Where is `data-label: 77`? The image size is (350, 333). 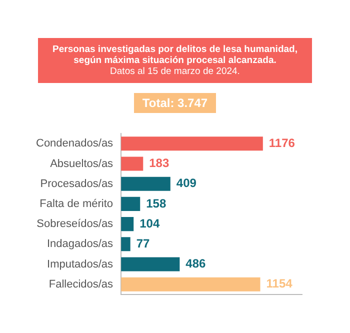 data-label: 77 is located at coordinates (143, 243).